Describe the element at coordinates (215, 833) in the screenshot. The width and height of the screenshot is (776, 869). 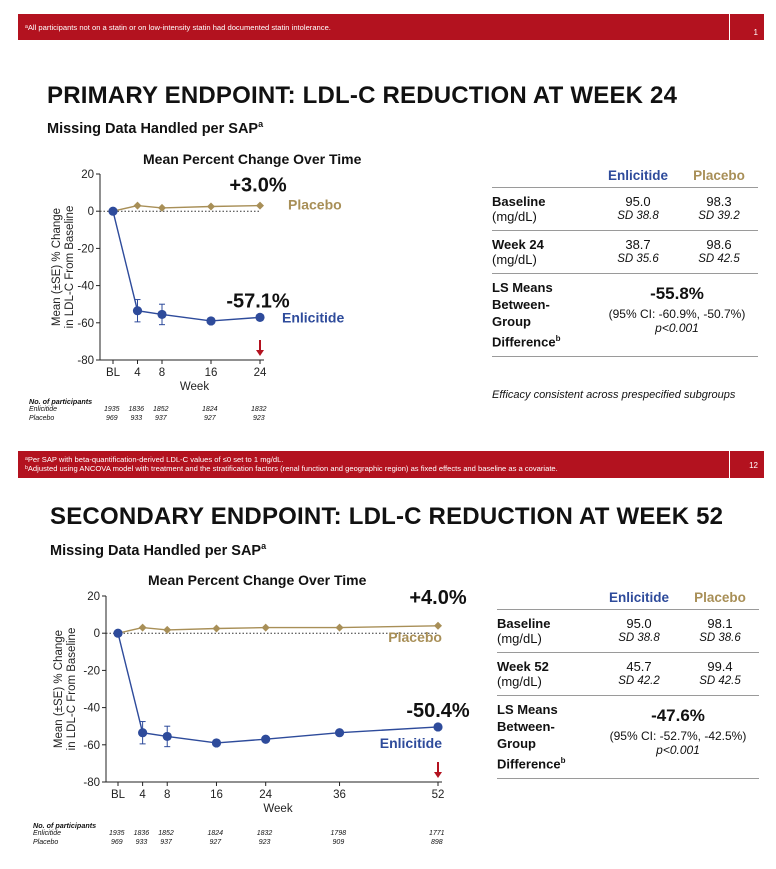
I see `participant-count-enlicitide: 1824` at that location.